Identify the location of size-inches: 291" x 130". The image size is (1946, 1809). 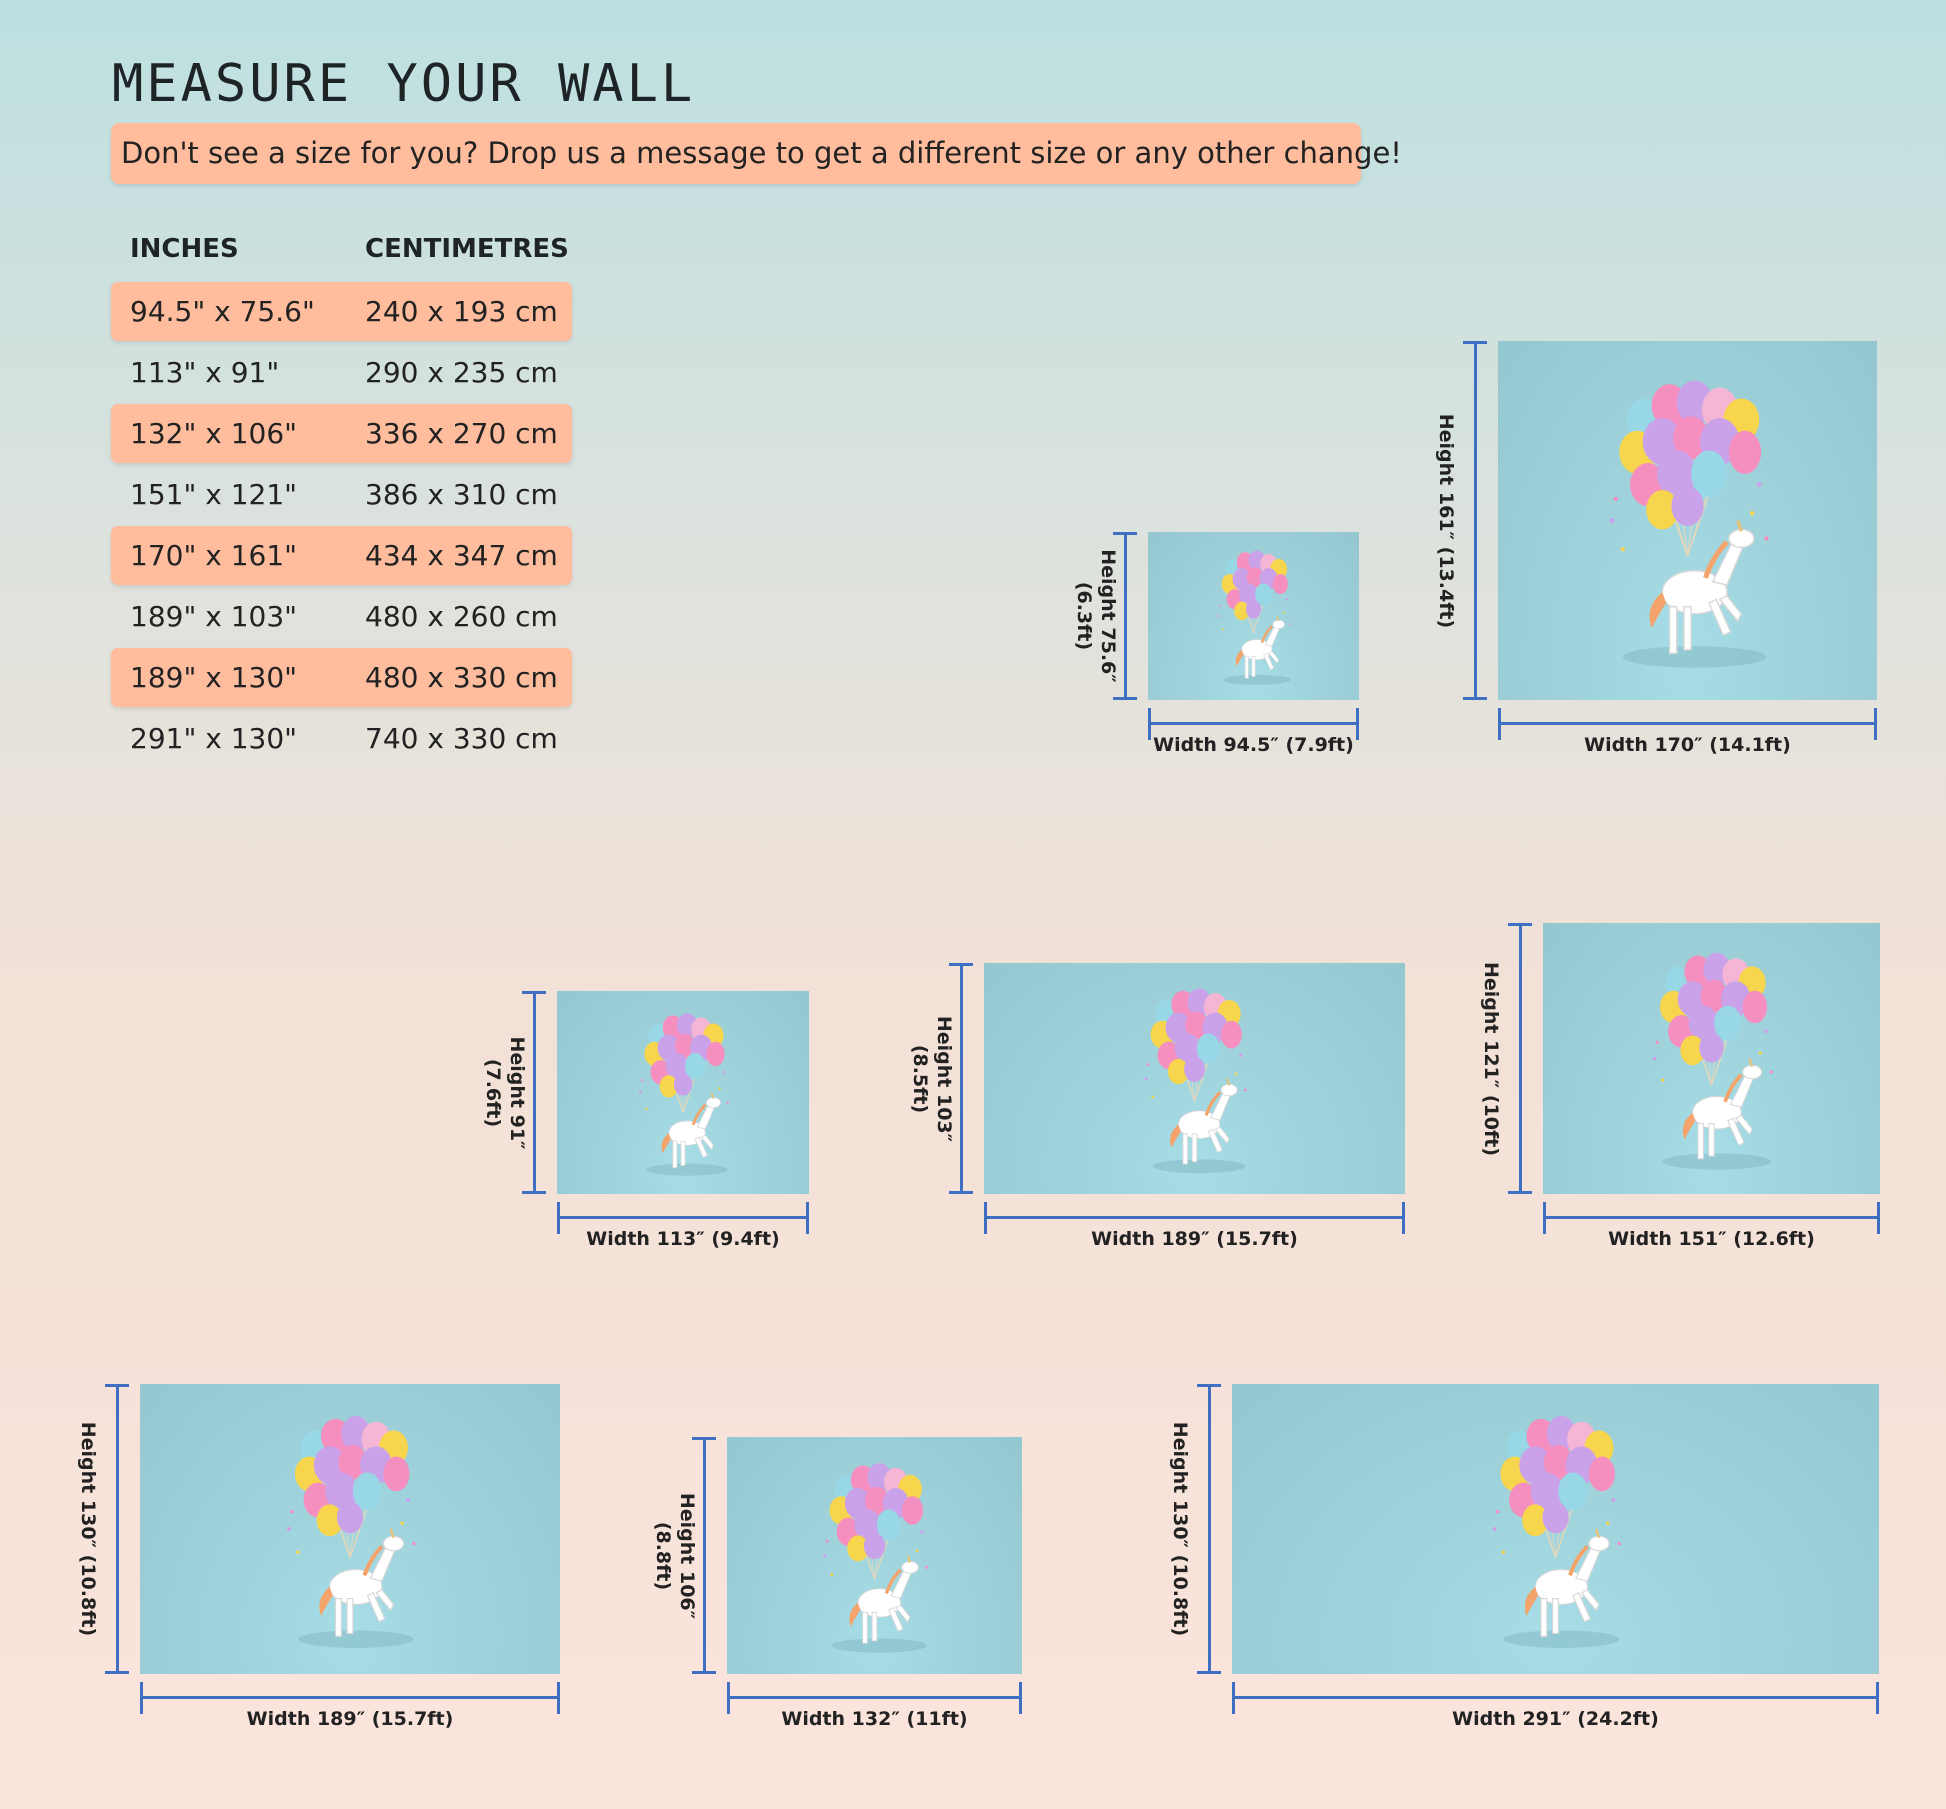
(214, 738).